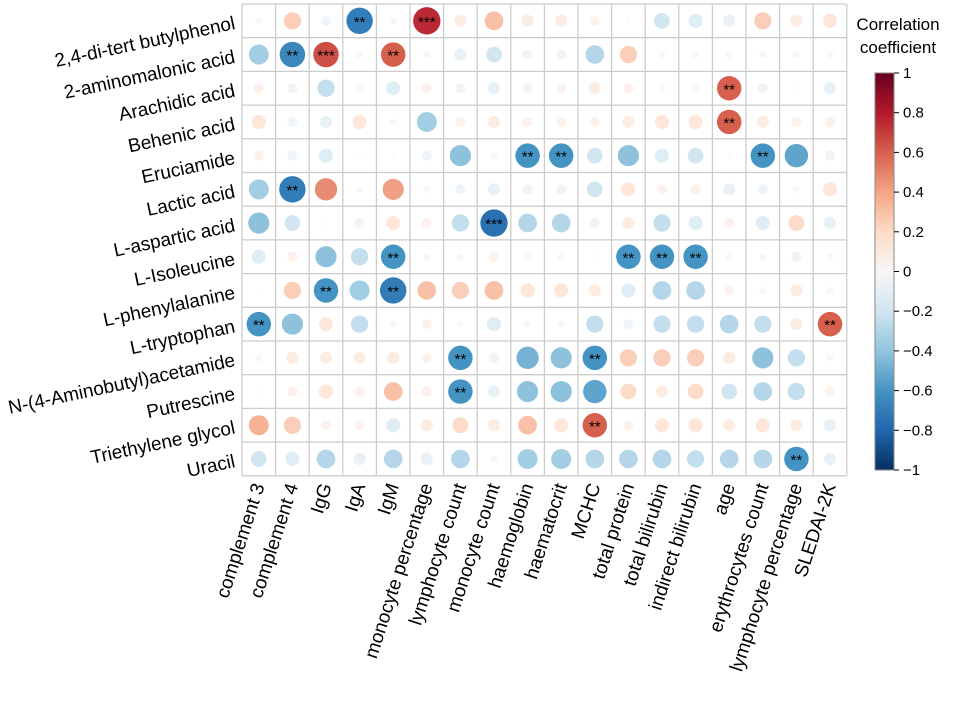  I want to click on column-label: IgA, so click(356, 498).